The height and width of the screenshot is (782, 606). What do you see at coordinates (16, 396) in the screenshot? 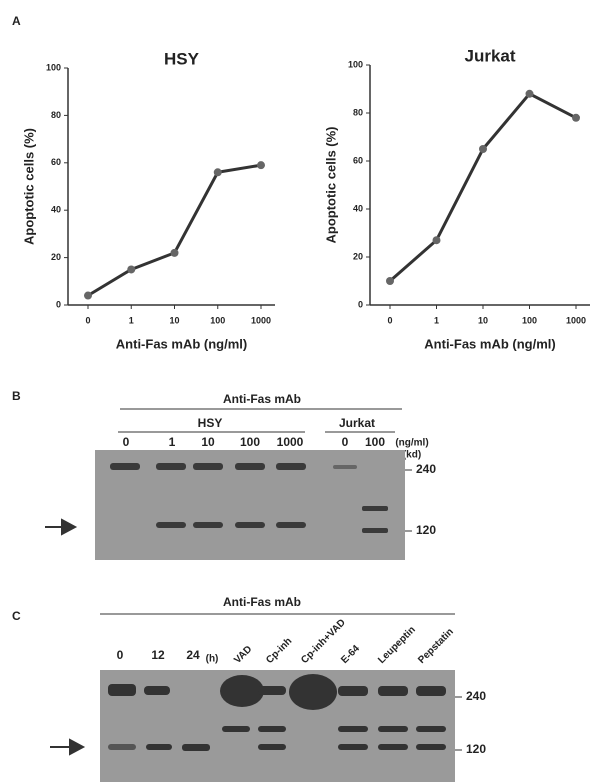
I see `panel-label: B` at bounding box center [16, 396].